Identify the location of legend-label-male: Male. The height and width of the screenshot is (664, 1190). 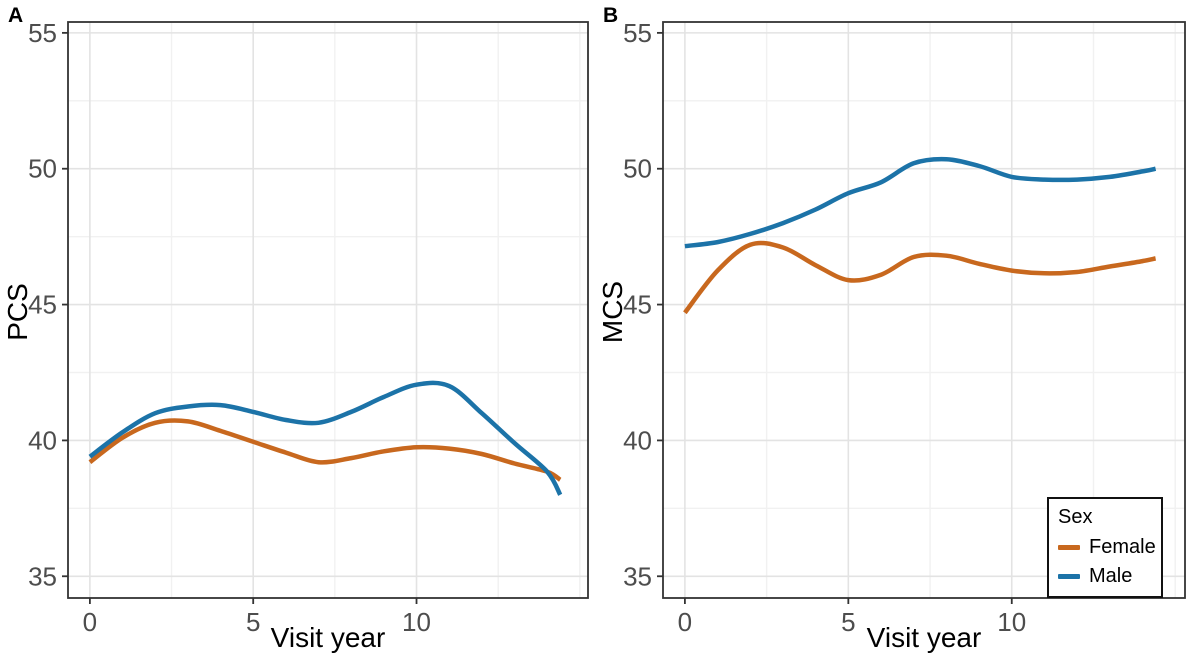
(1111, 576).